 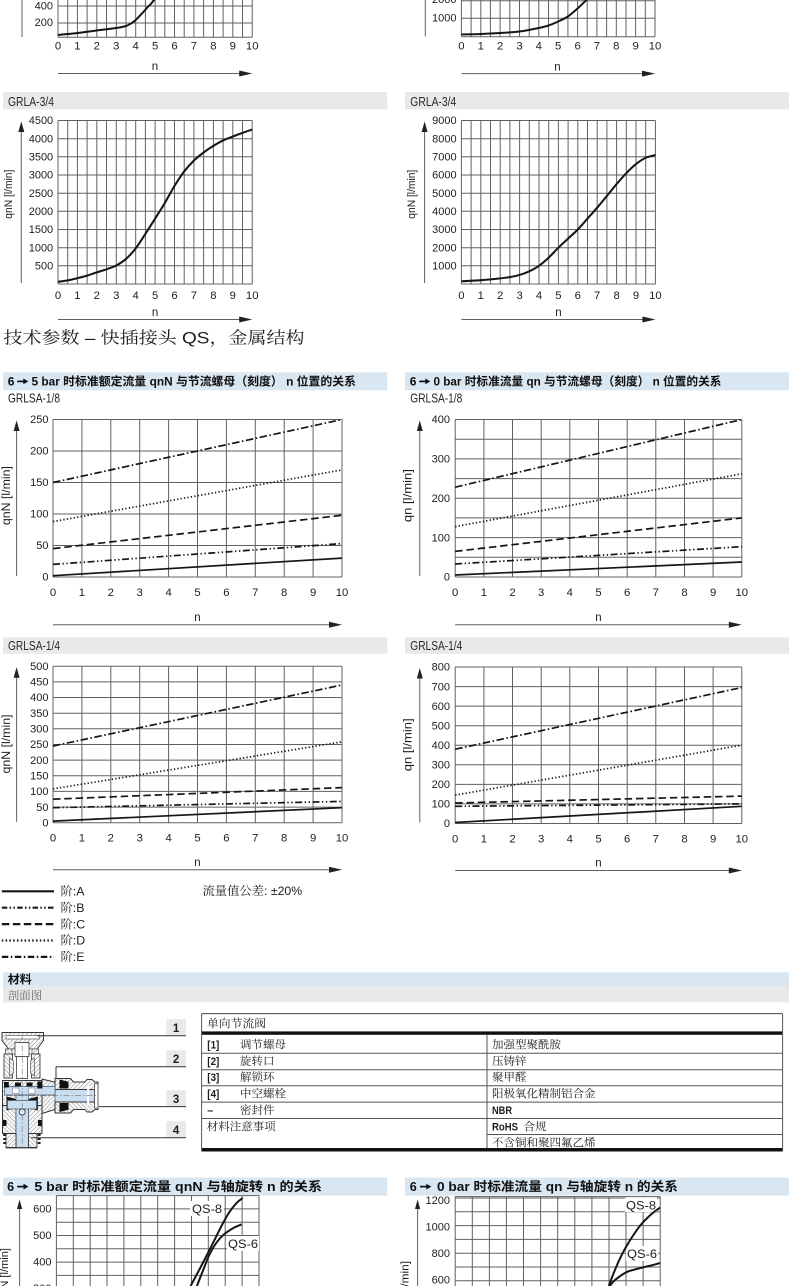 I want to click on svg-text: 4000, so click(x=41, y=139).